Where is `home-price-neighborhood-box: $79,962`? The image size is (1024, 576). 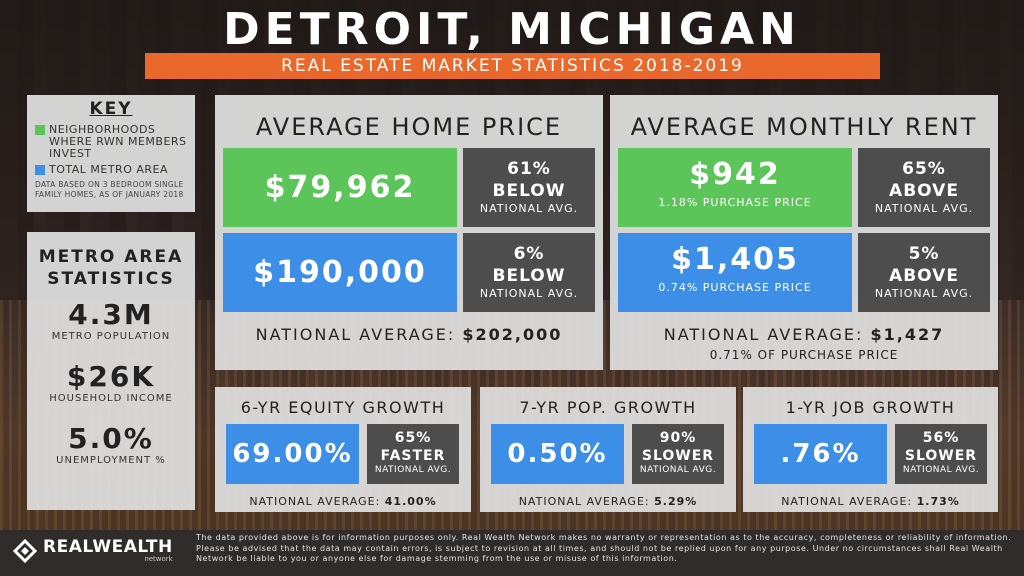 home-price-neighborhood-box: $79,962 is located at coordinates (340, 187).